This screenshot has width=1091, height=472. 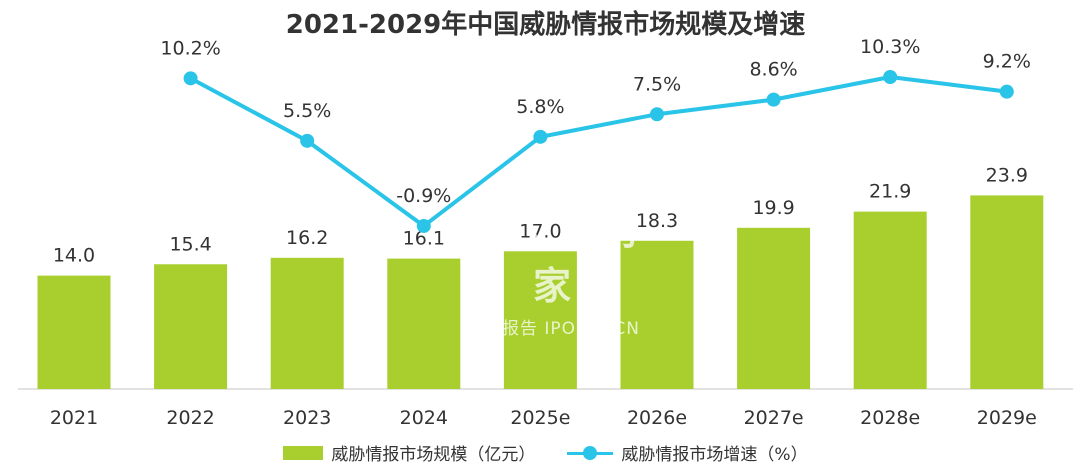 I want to click on x-tick-label-2025e: 2025e, so click(x=540, y=418).